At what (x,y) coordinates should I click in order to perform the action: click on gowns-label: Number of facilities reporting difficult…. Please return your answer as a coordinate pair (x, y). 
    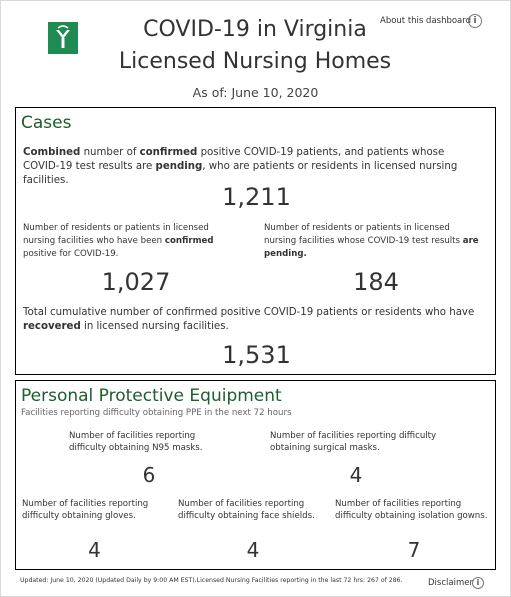
    Looking at the image, I should click on (414, 510).